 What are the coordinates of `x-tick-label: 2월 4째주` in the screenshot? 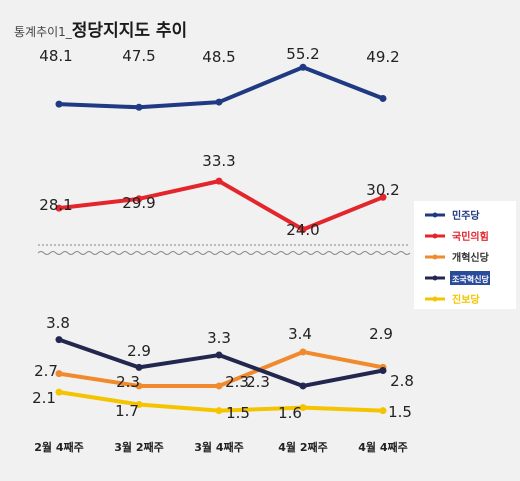 It's located at (59, 447).